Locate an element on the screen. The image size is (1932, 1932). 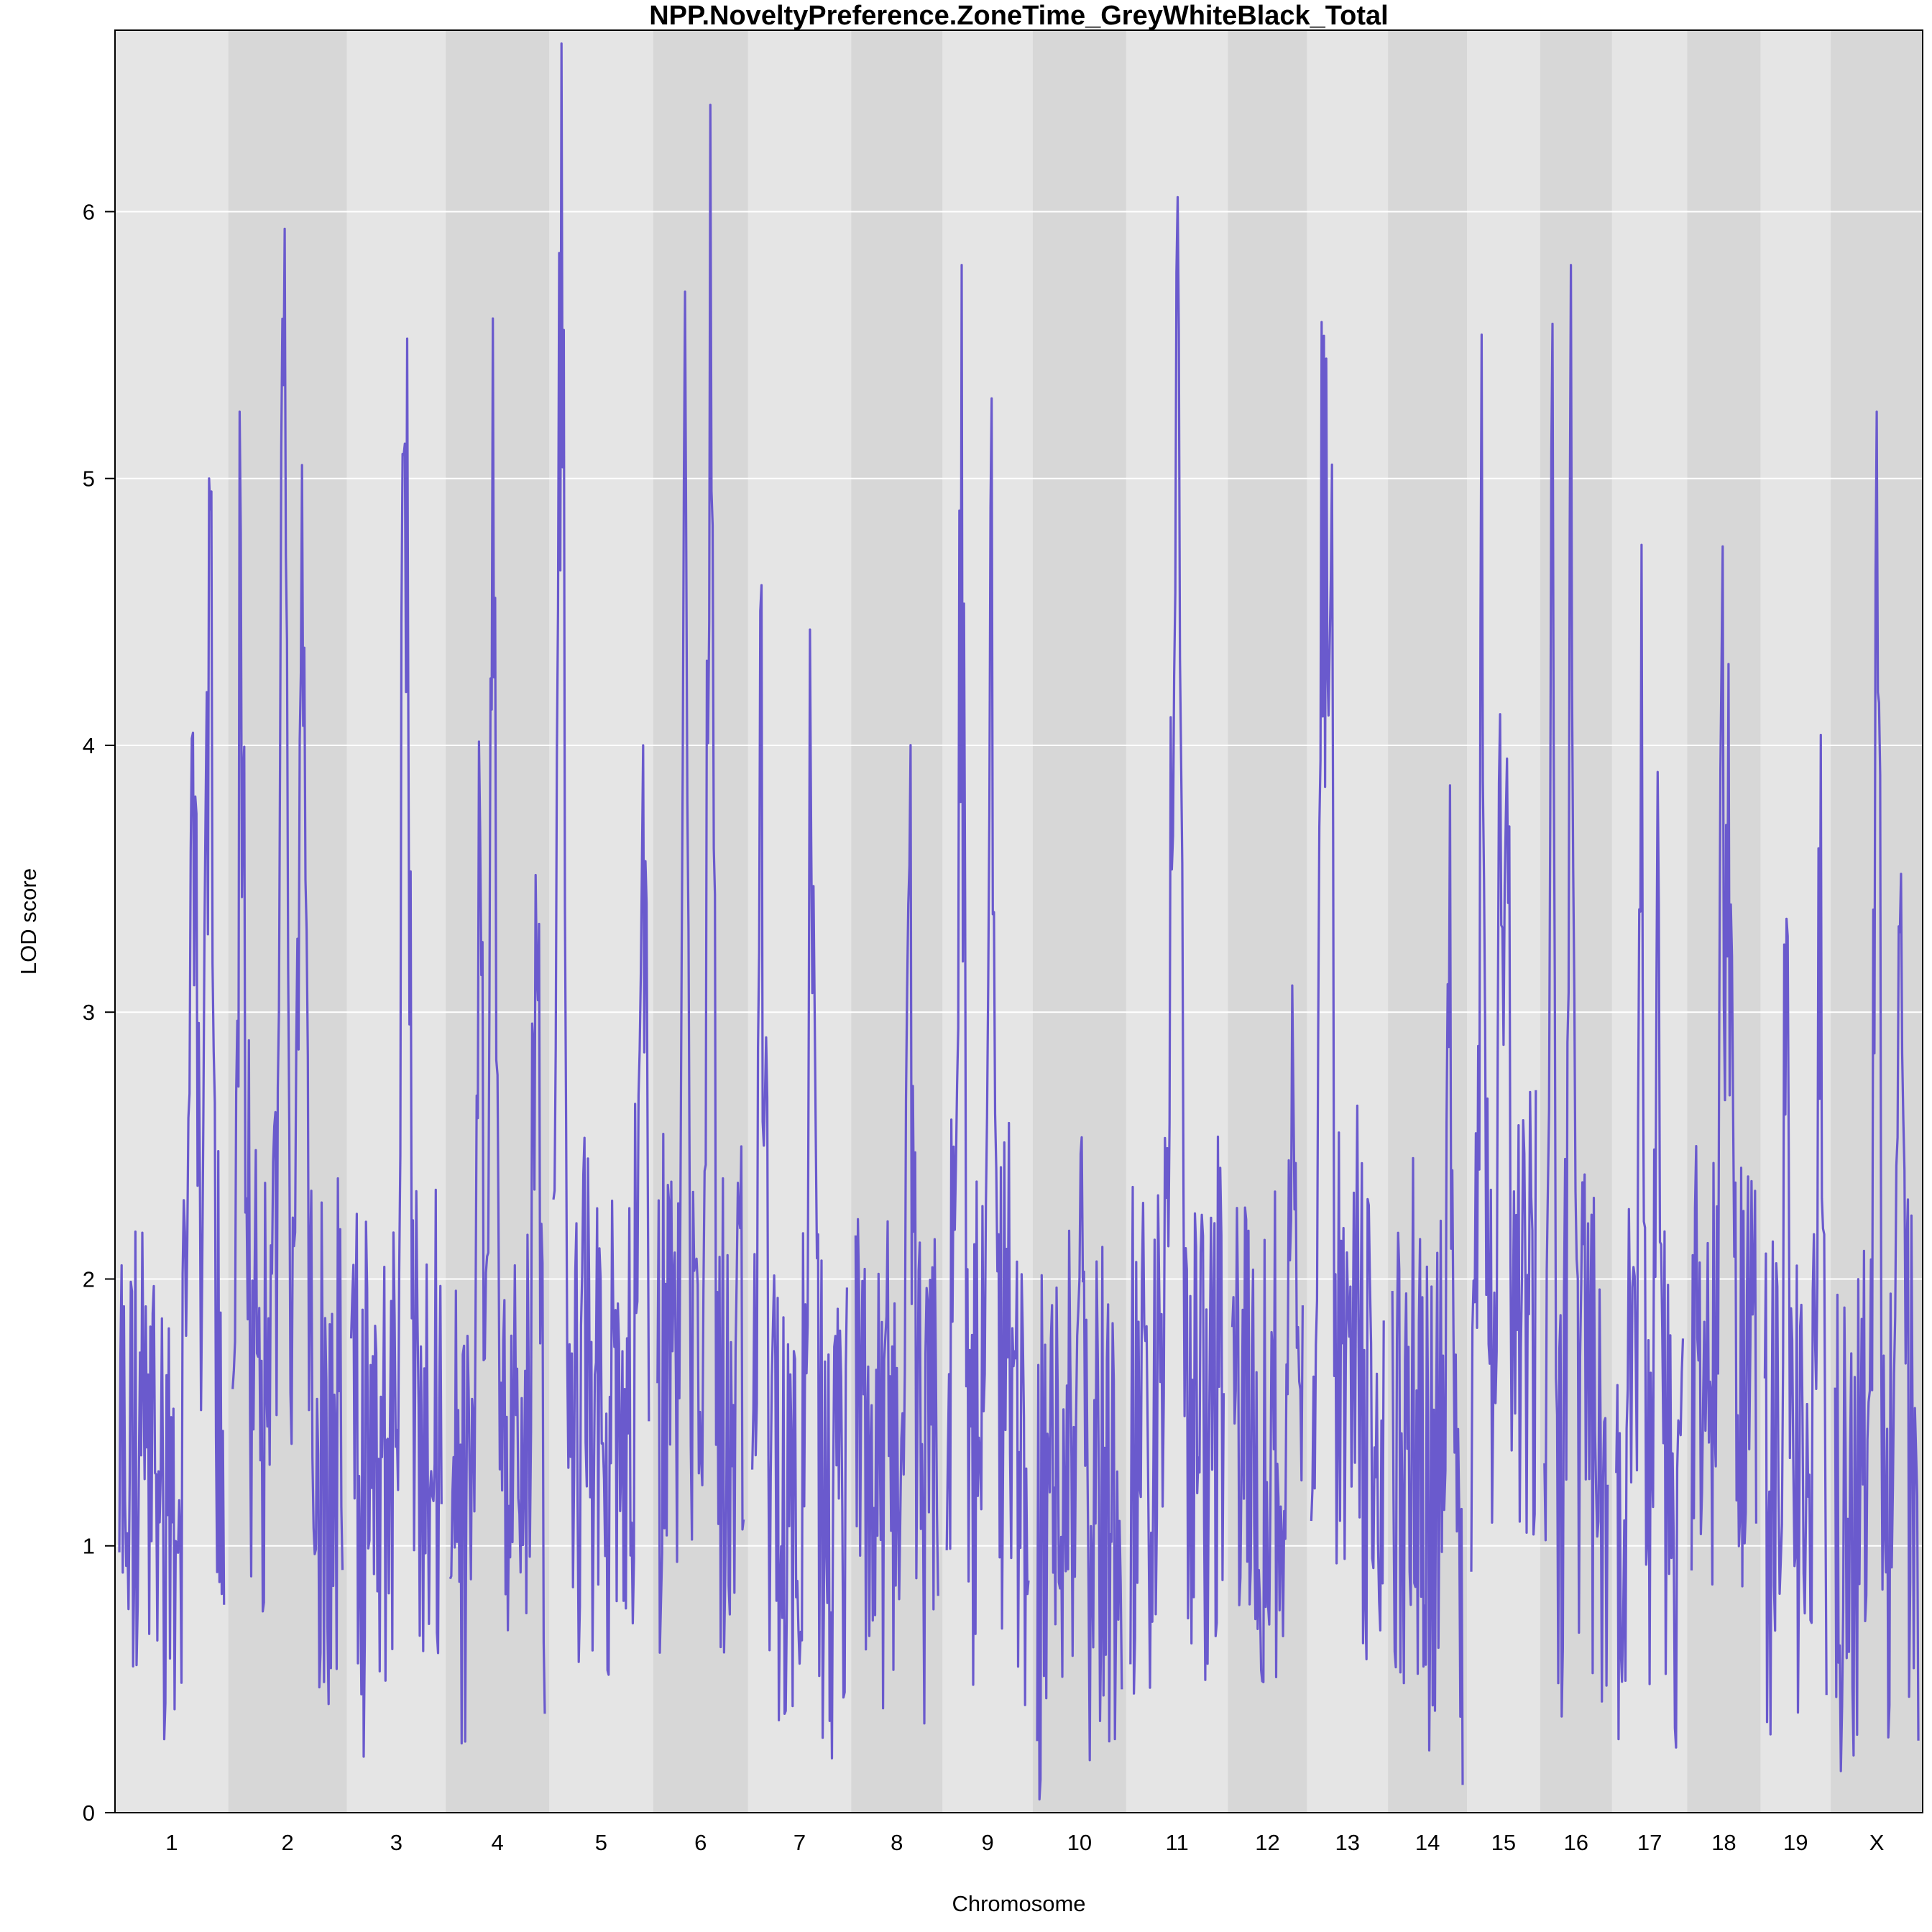
x-tick-label-2: 2 is located at coordinates (287, 1842).